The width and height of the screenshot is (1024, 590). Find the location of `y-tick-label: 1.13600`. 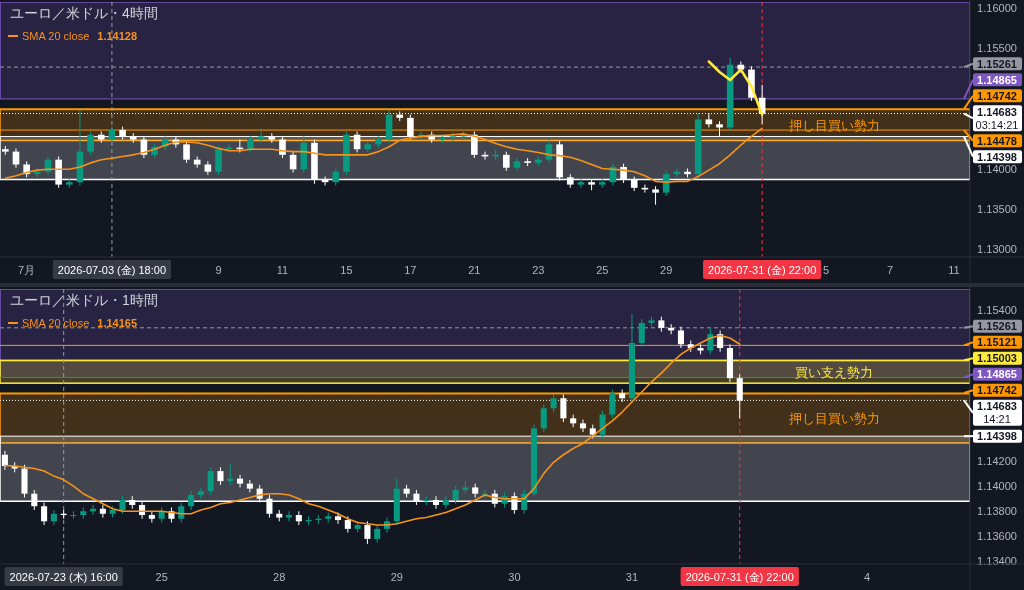

y-tick-label: 1.13600 is located at coordinates (997, 536).